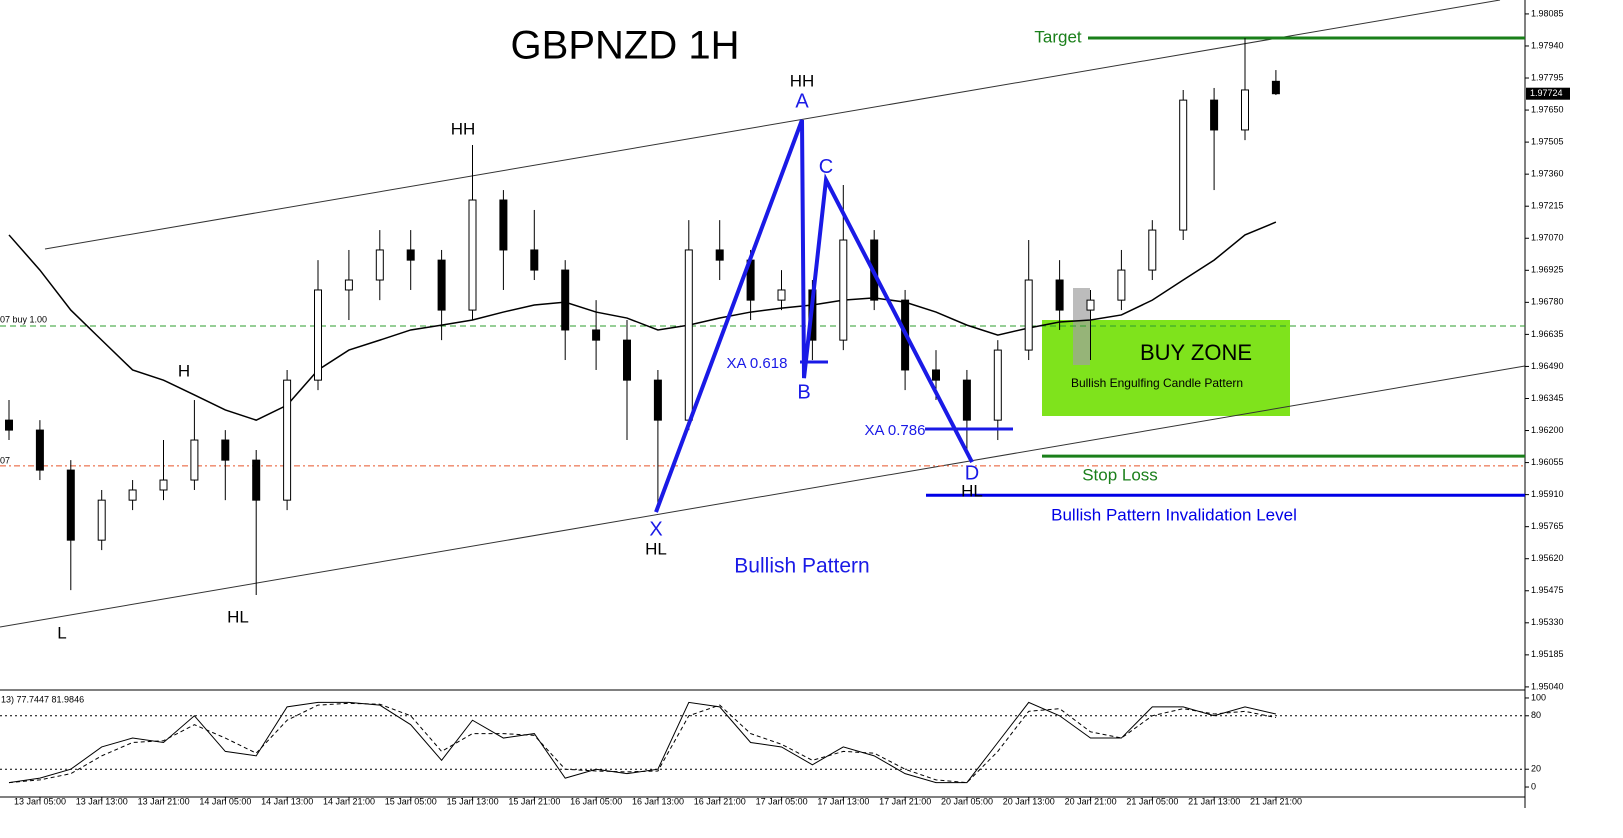 This screenshot has height=838, width=1623. What do you see at coordinates (23, 319) in the screenshot?
I see `price-level-label: 07 buy 1.00` at bounding box center [23, 319].